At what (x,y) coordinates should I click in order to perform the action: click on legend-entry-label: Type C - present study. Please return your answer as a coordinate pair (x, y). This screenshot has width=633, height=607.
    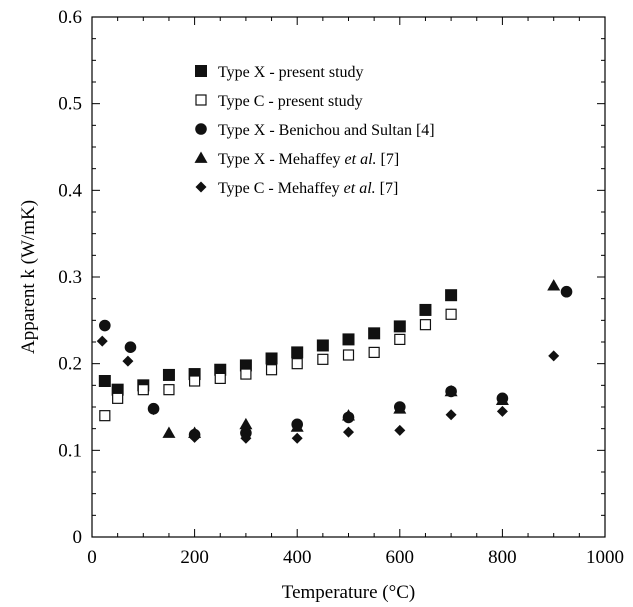
    Looking at the image, I should click on (290, 101).